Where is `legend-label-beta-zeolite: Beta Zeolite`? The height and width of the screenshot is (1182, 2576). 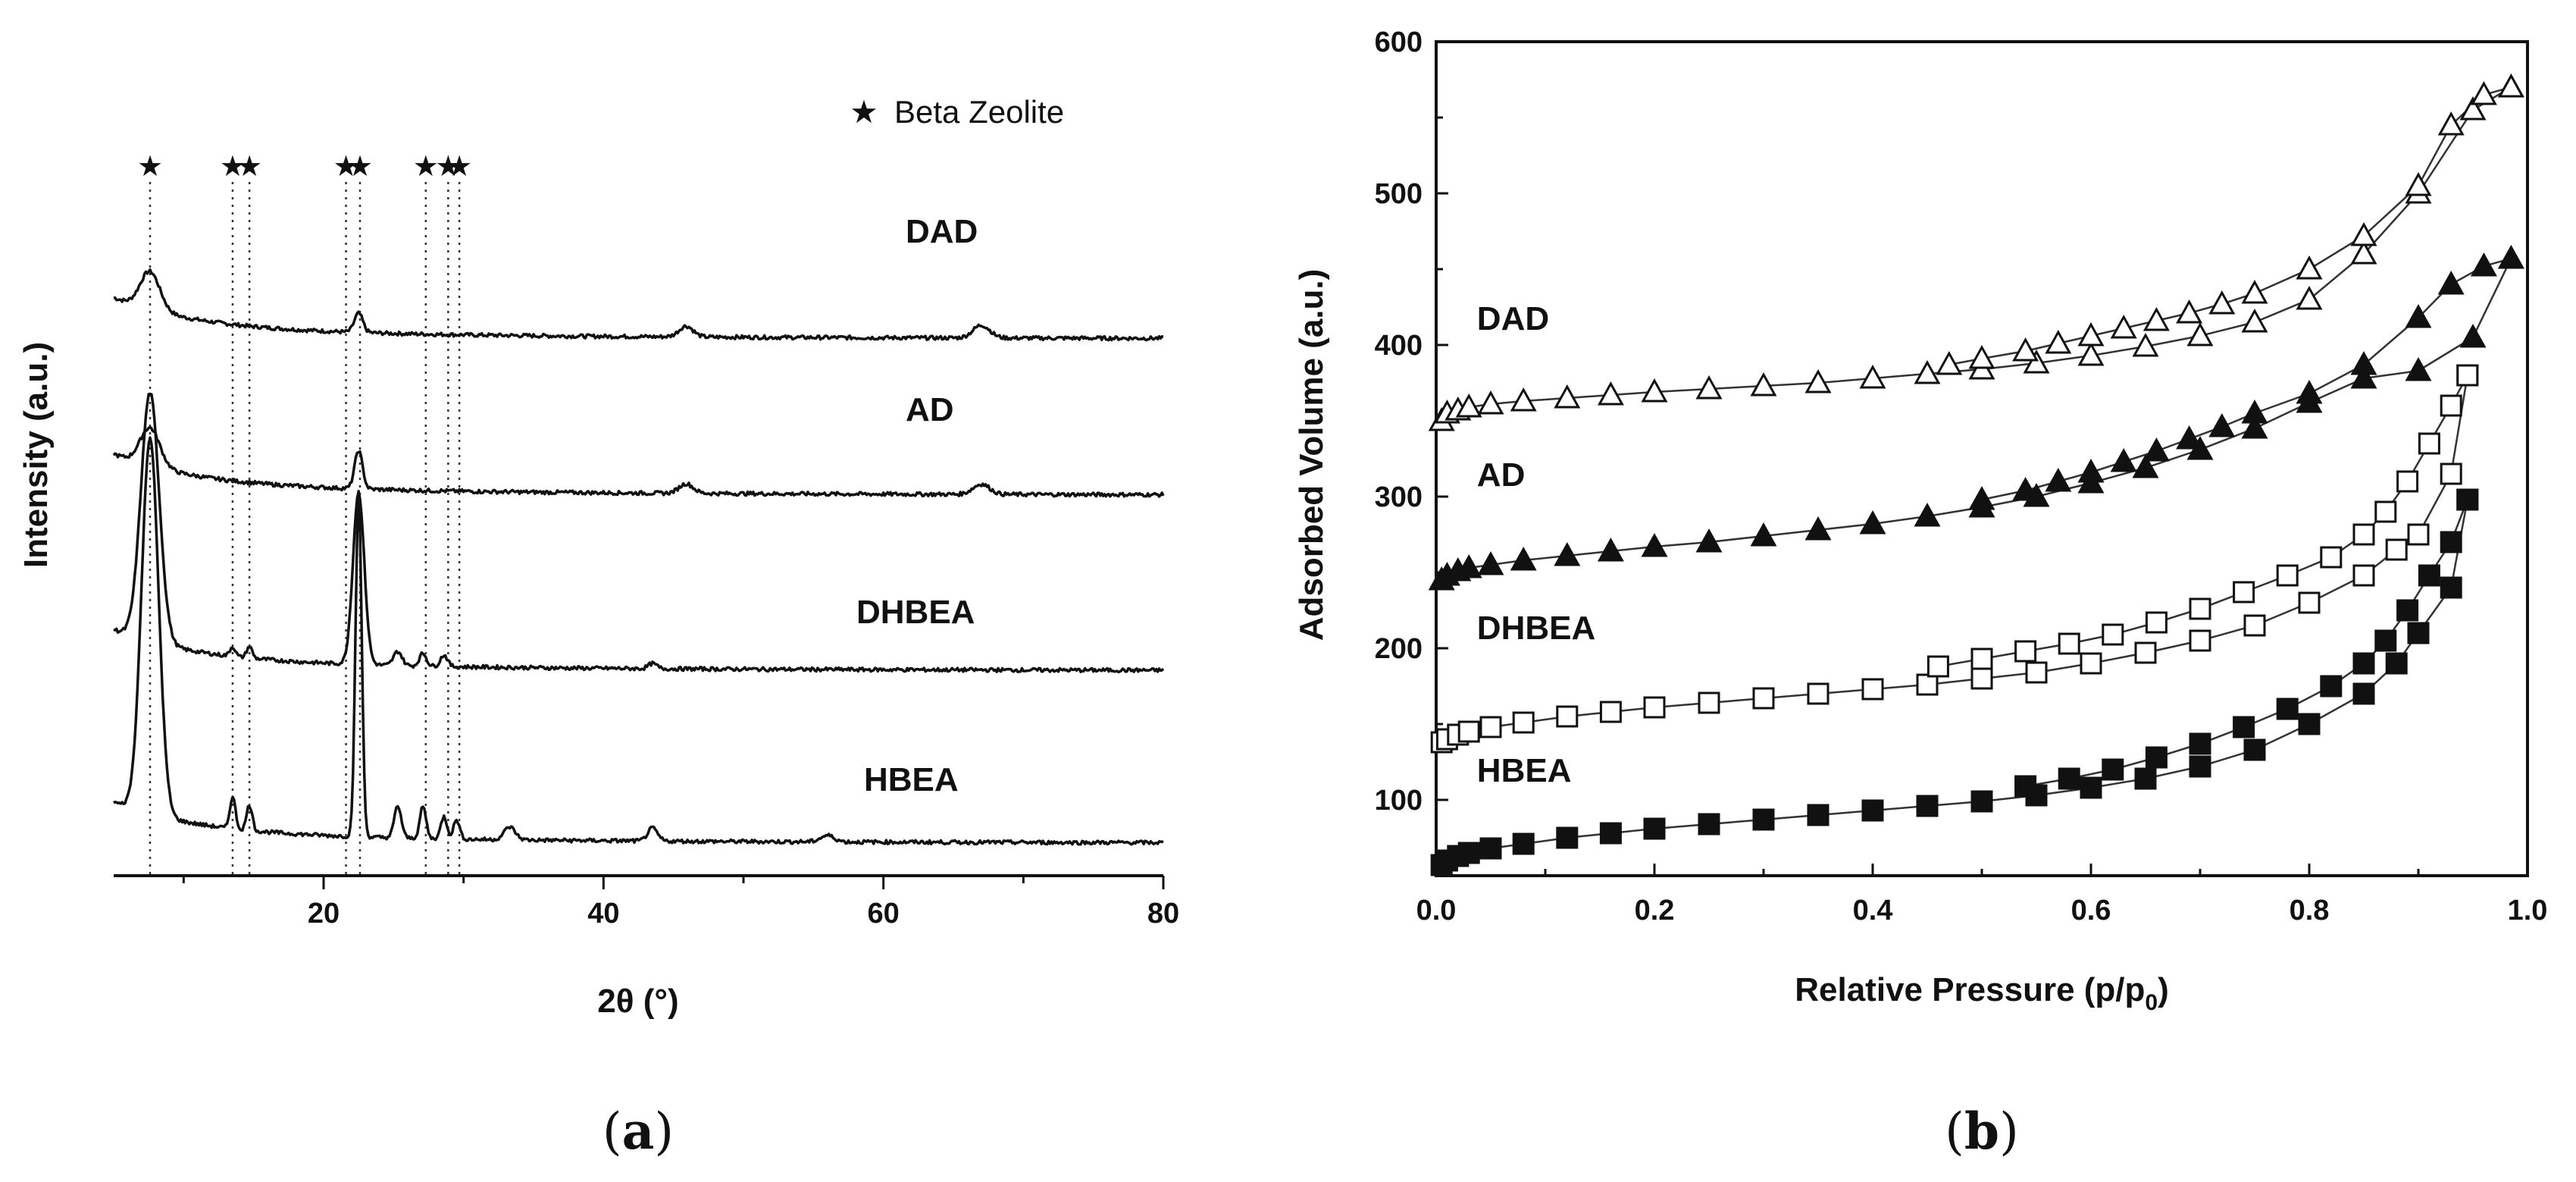 legend-label-beta-zeolite: Beta Zeolite is located at coordinates (979, 112).